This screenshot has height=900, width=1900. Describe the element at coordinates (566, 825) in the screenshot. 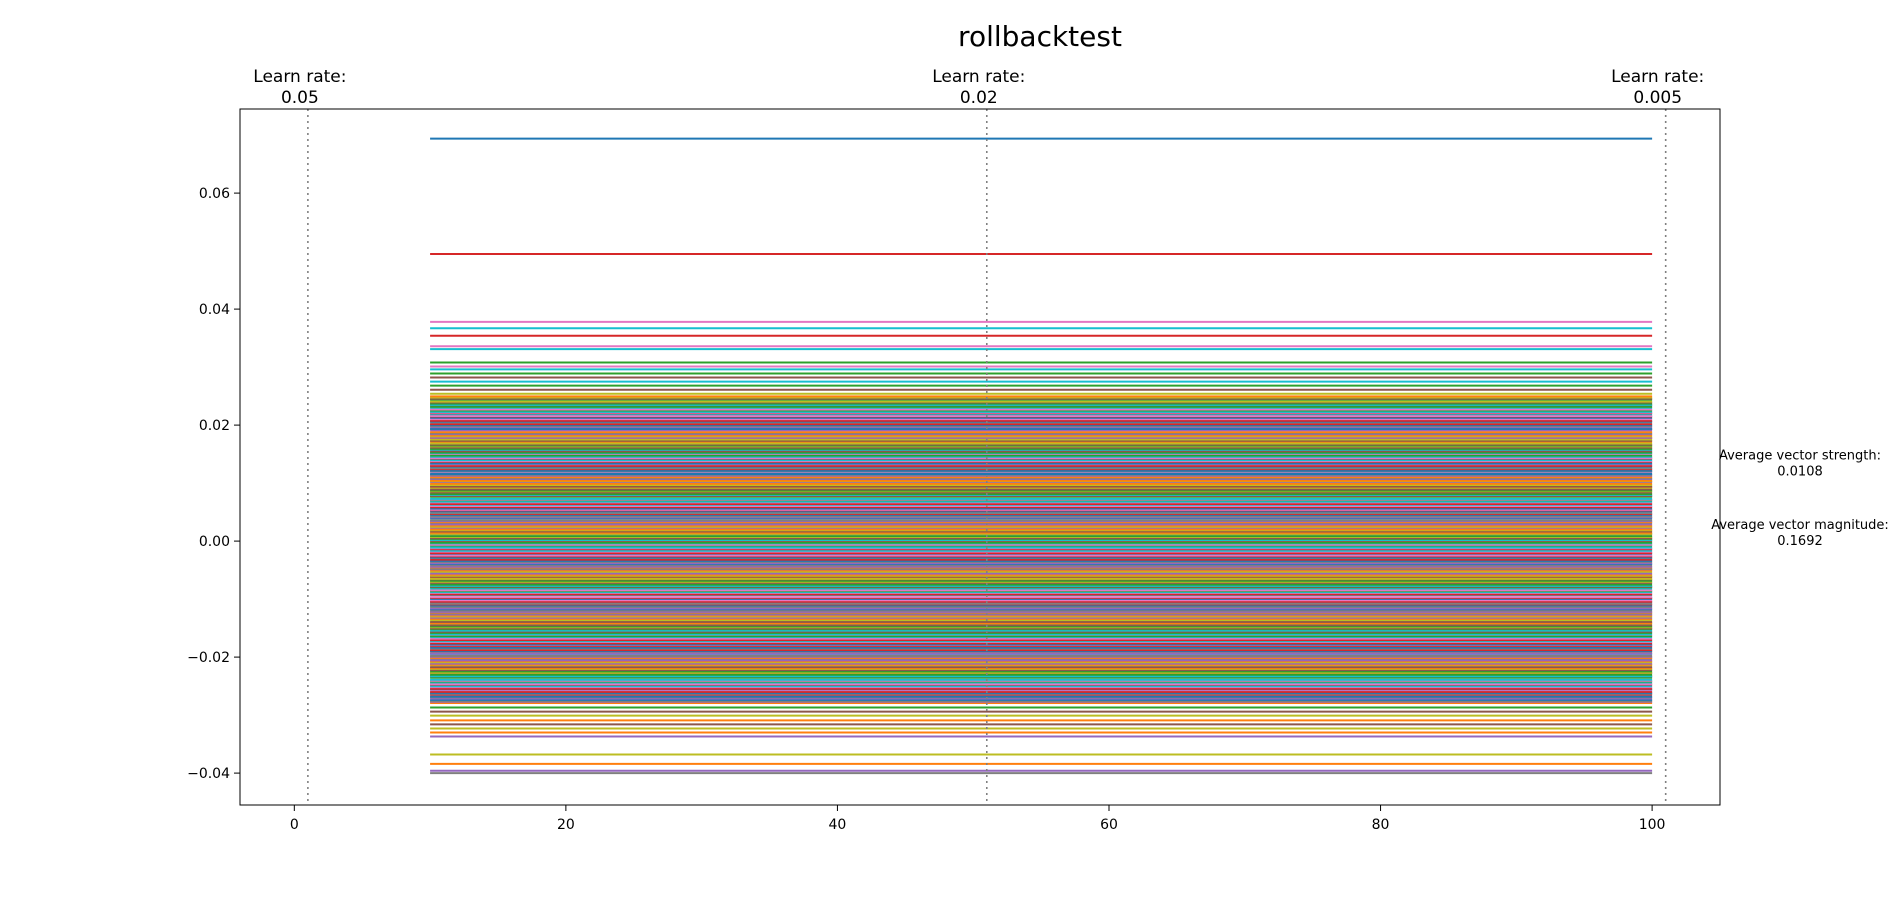

I see `x-tick-label: 20` at that location.